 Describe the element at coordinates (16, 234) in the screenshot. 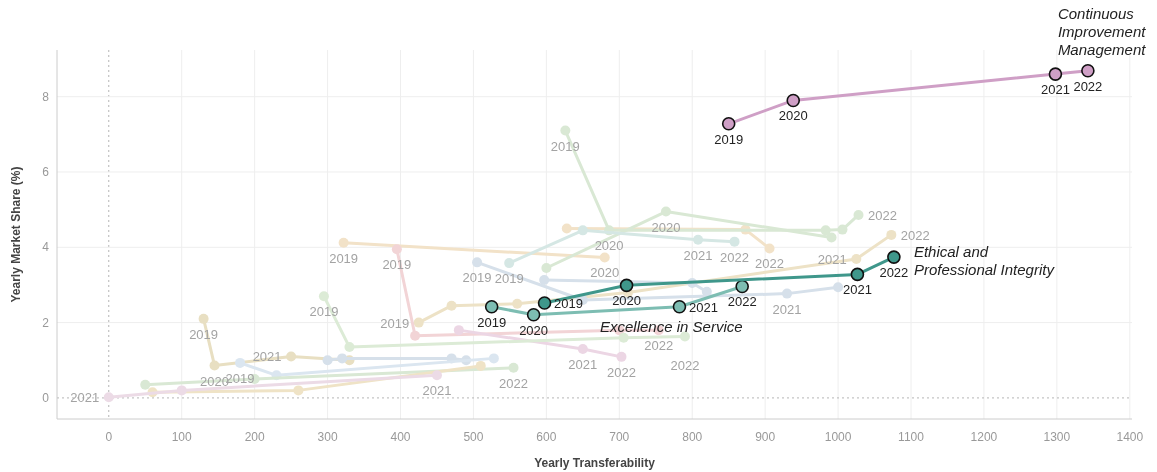

I see `y-axis-title: Yearly Market Share (%)` at that location.